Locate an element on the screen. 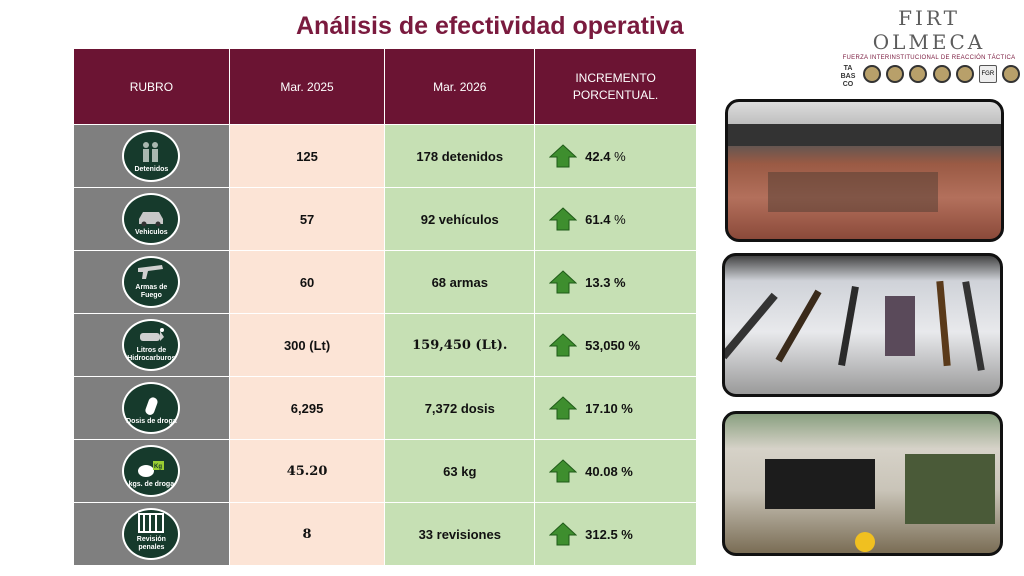  rubro-cell: Revisión penales is located at coordinates (151, 534).